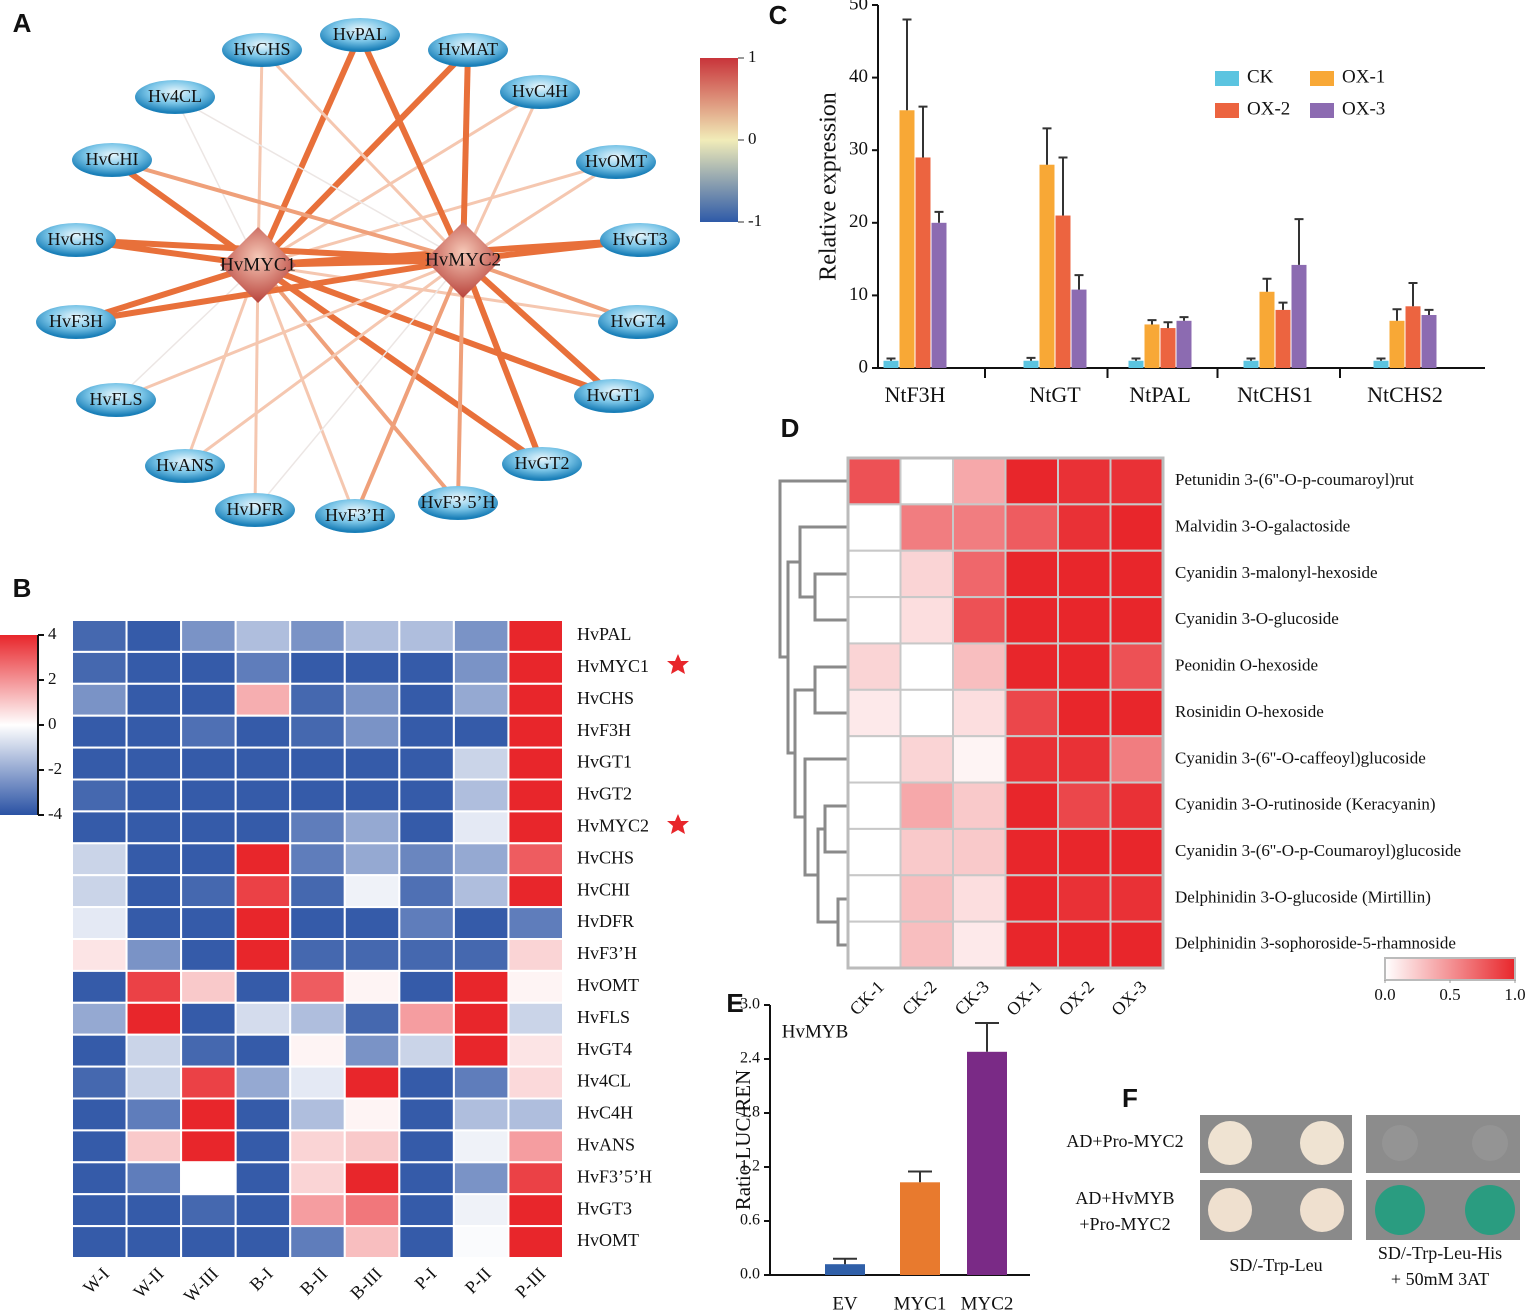 The image size is (1535, 1315). Describe the element at coordinates (1449, 994) in the screenshot. I see `colorbar-label: 0.5` at that location.